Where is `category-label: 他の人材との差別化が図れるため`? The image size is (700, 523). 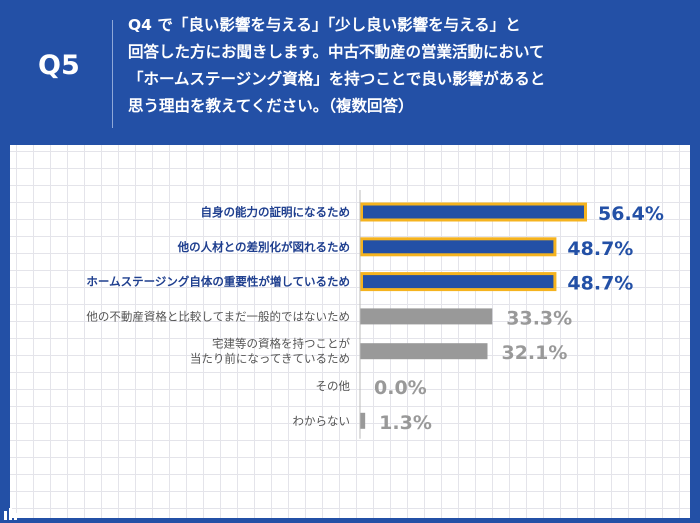 category-label: 他の人材との差別化が図れるため is located at coordinates (263, 247).